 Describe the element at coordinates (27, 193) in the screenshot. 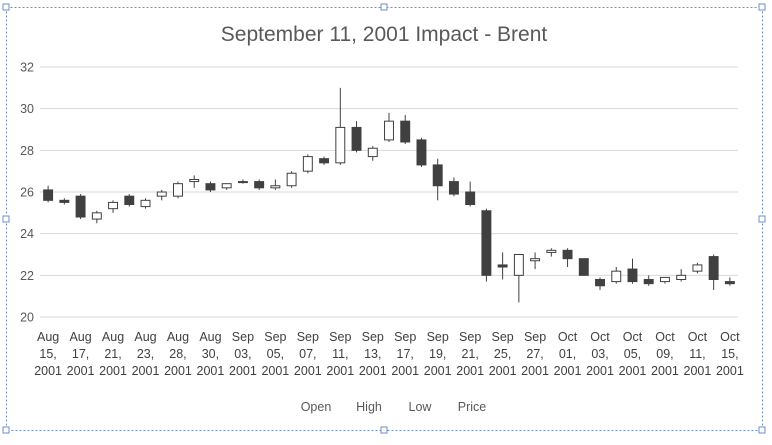

I see `y-tick-label: 26` at that location.